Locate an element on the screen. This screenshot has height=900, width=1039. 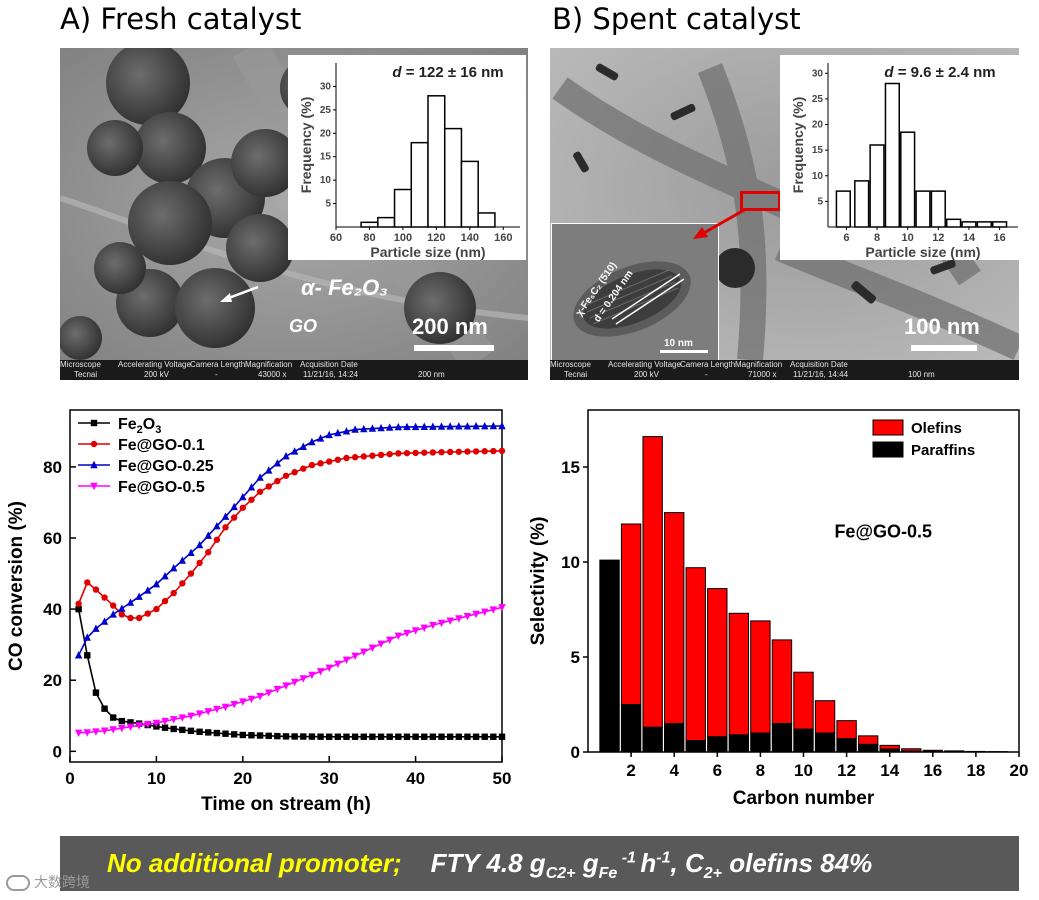
y-tick-label: 30 is located at coordinates (818, 73).